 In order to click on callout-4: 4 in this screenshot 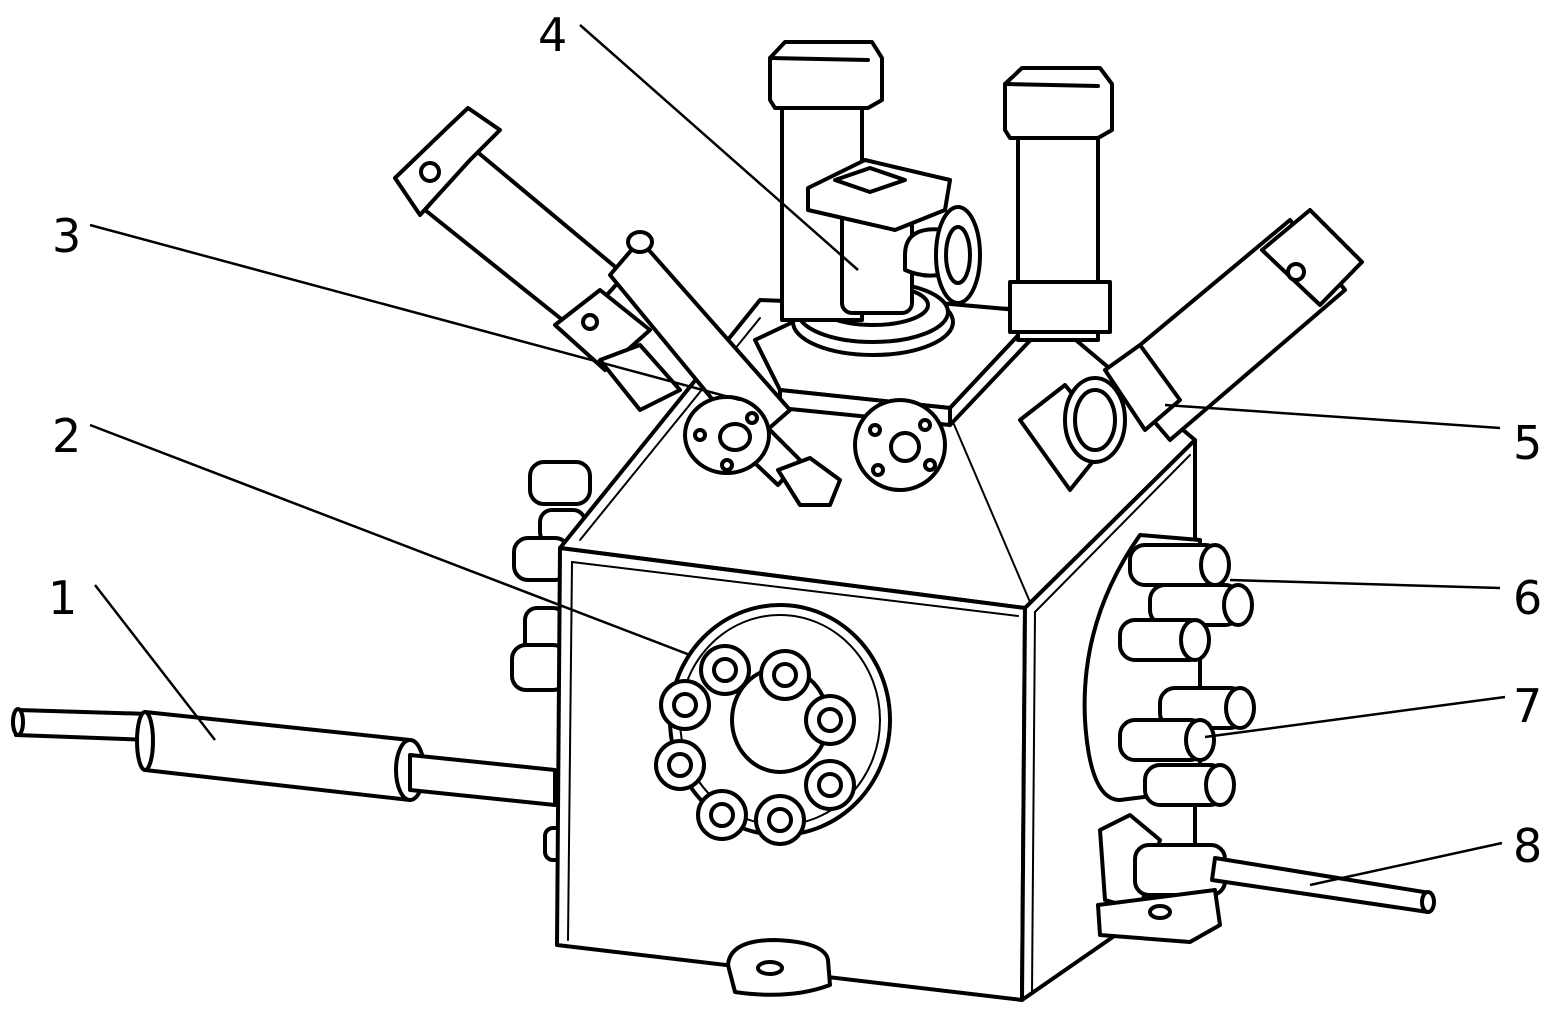, I will do `click(552, 35)`.